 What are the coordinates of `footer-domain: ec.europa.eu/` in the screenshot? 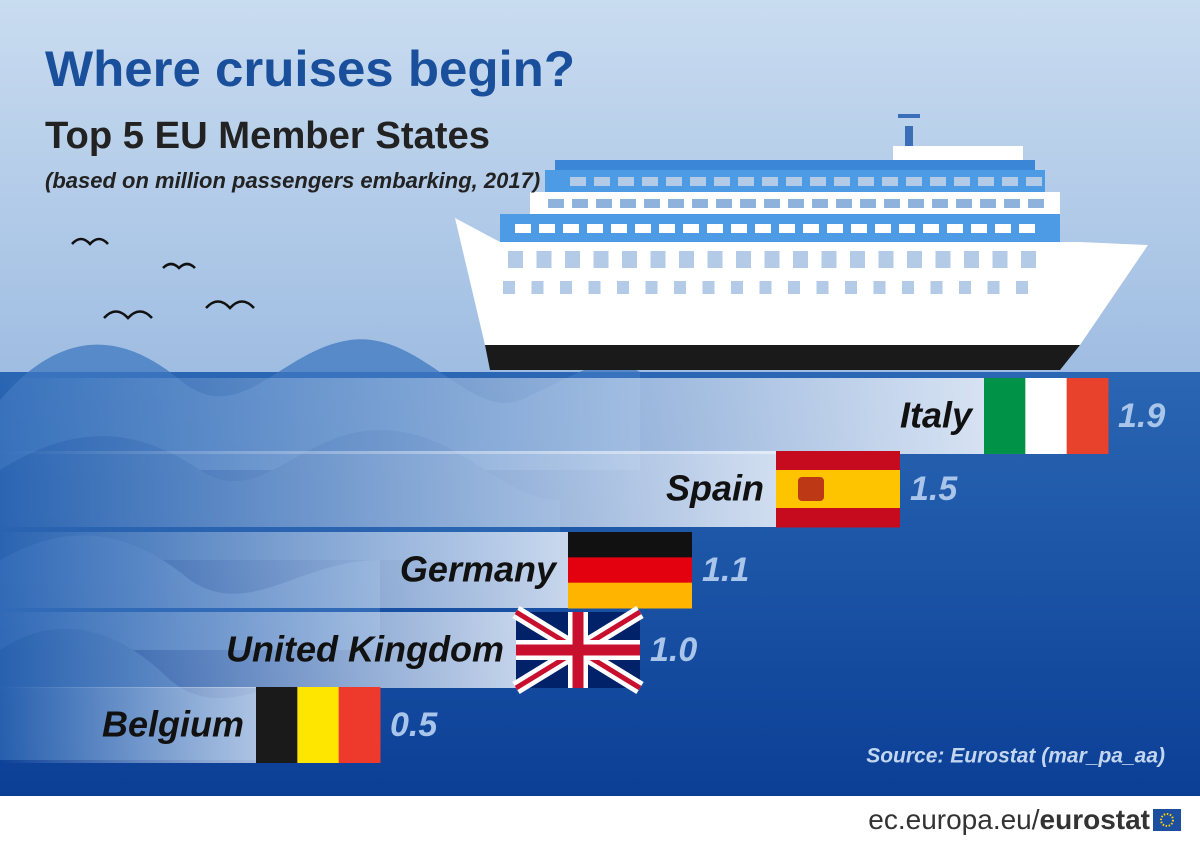 It's located at (953, 819).